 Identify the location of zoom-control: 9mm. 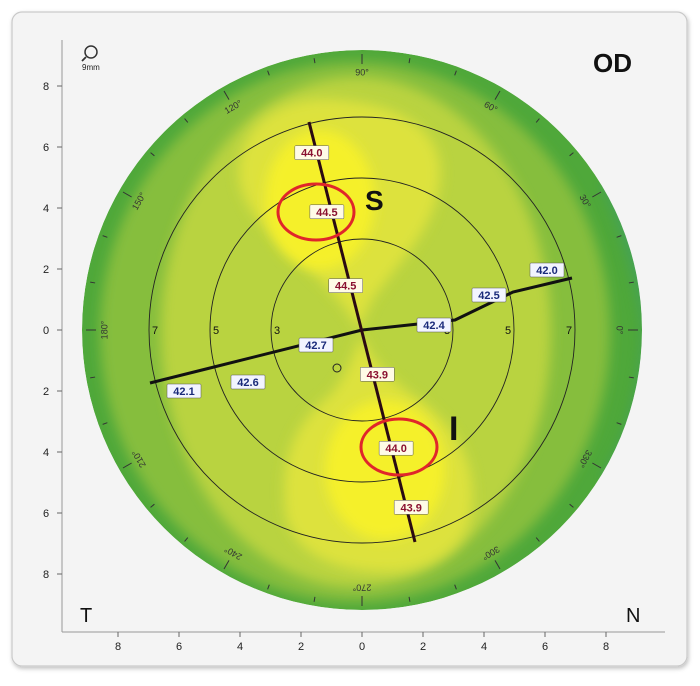
(90, 58).